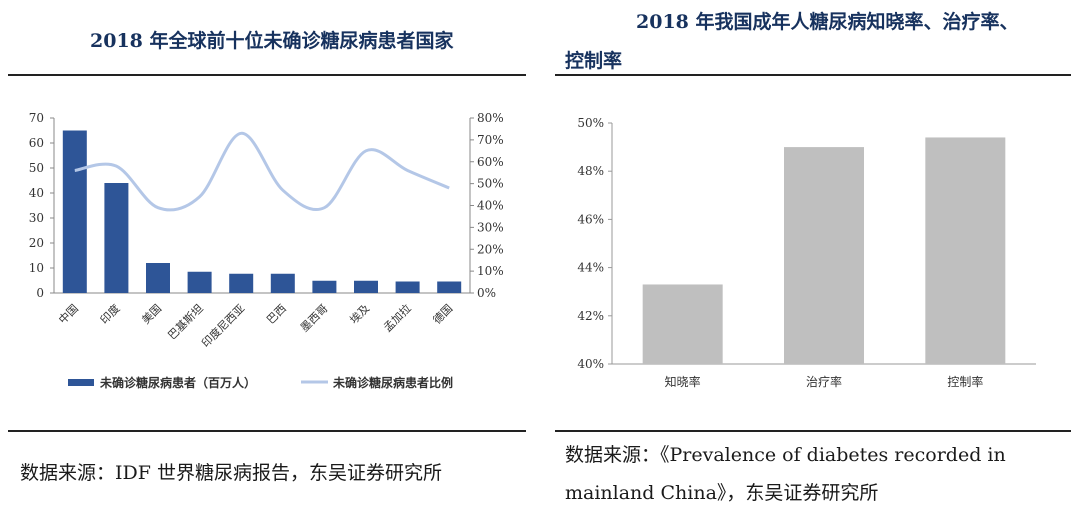 Image resolution: width=1080 pixels, height=506 pixels. Describe the element at coordinates (449, 287) in the screenshot. I see `bar-德国` at that location.